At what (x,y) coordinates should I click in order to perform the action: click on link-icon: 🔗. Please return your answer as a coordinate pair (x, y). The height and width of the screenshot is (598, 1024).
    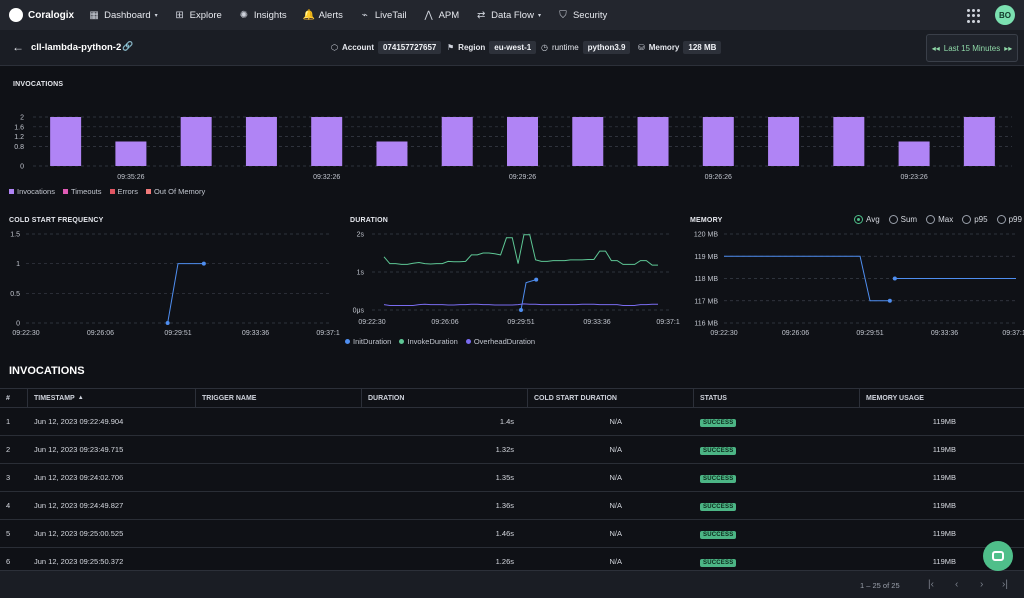
    Looking at the image, I should click on (128, 46).